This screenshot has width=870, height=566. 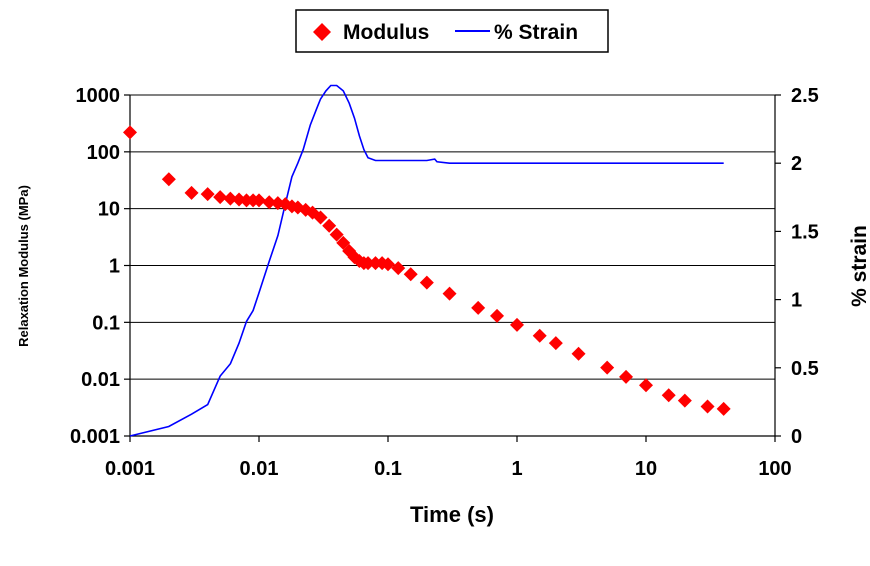 I want to click on x-tick-label: 0.001, so click(x=130, y=469).